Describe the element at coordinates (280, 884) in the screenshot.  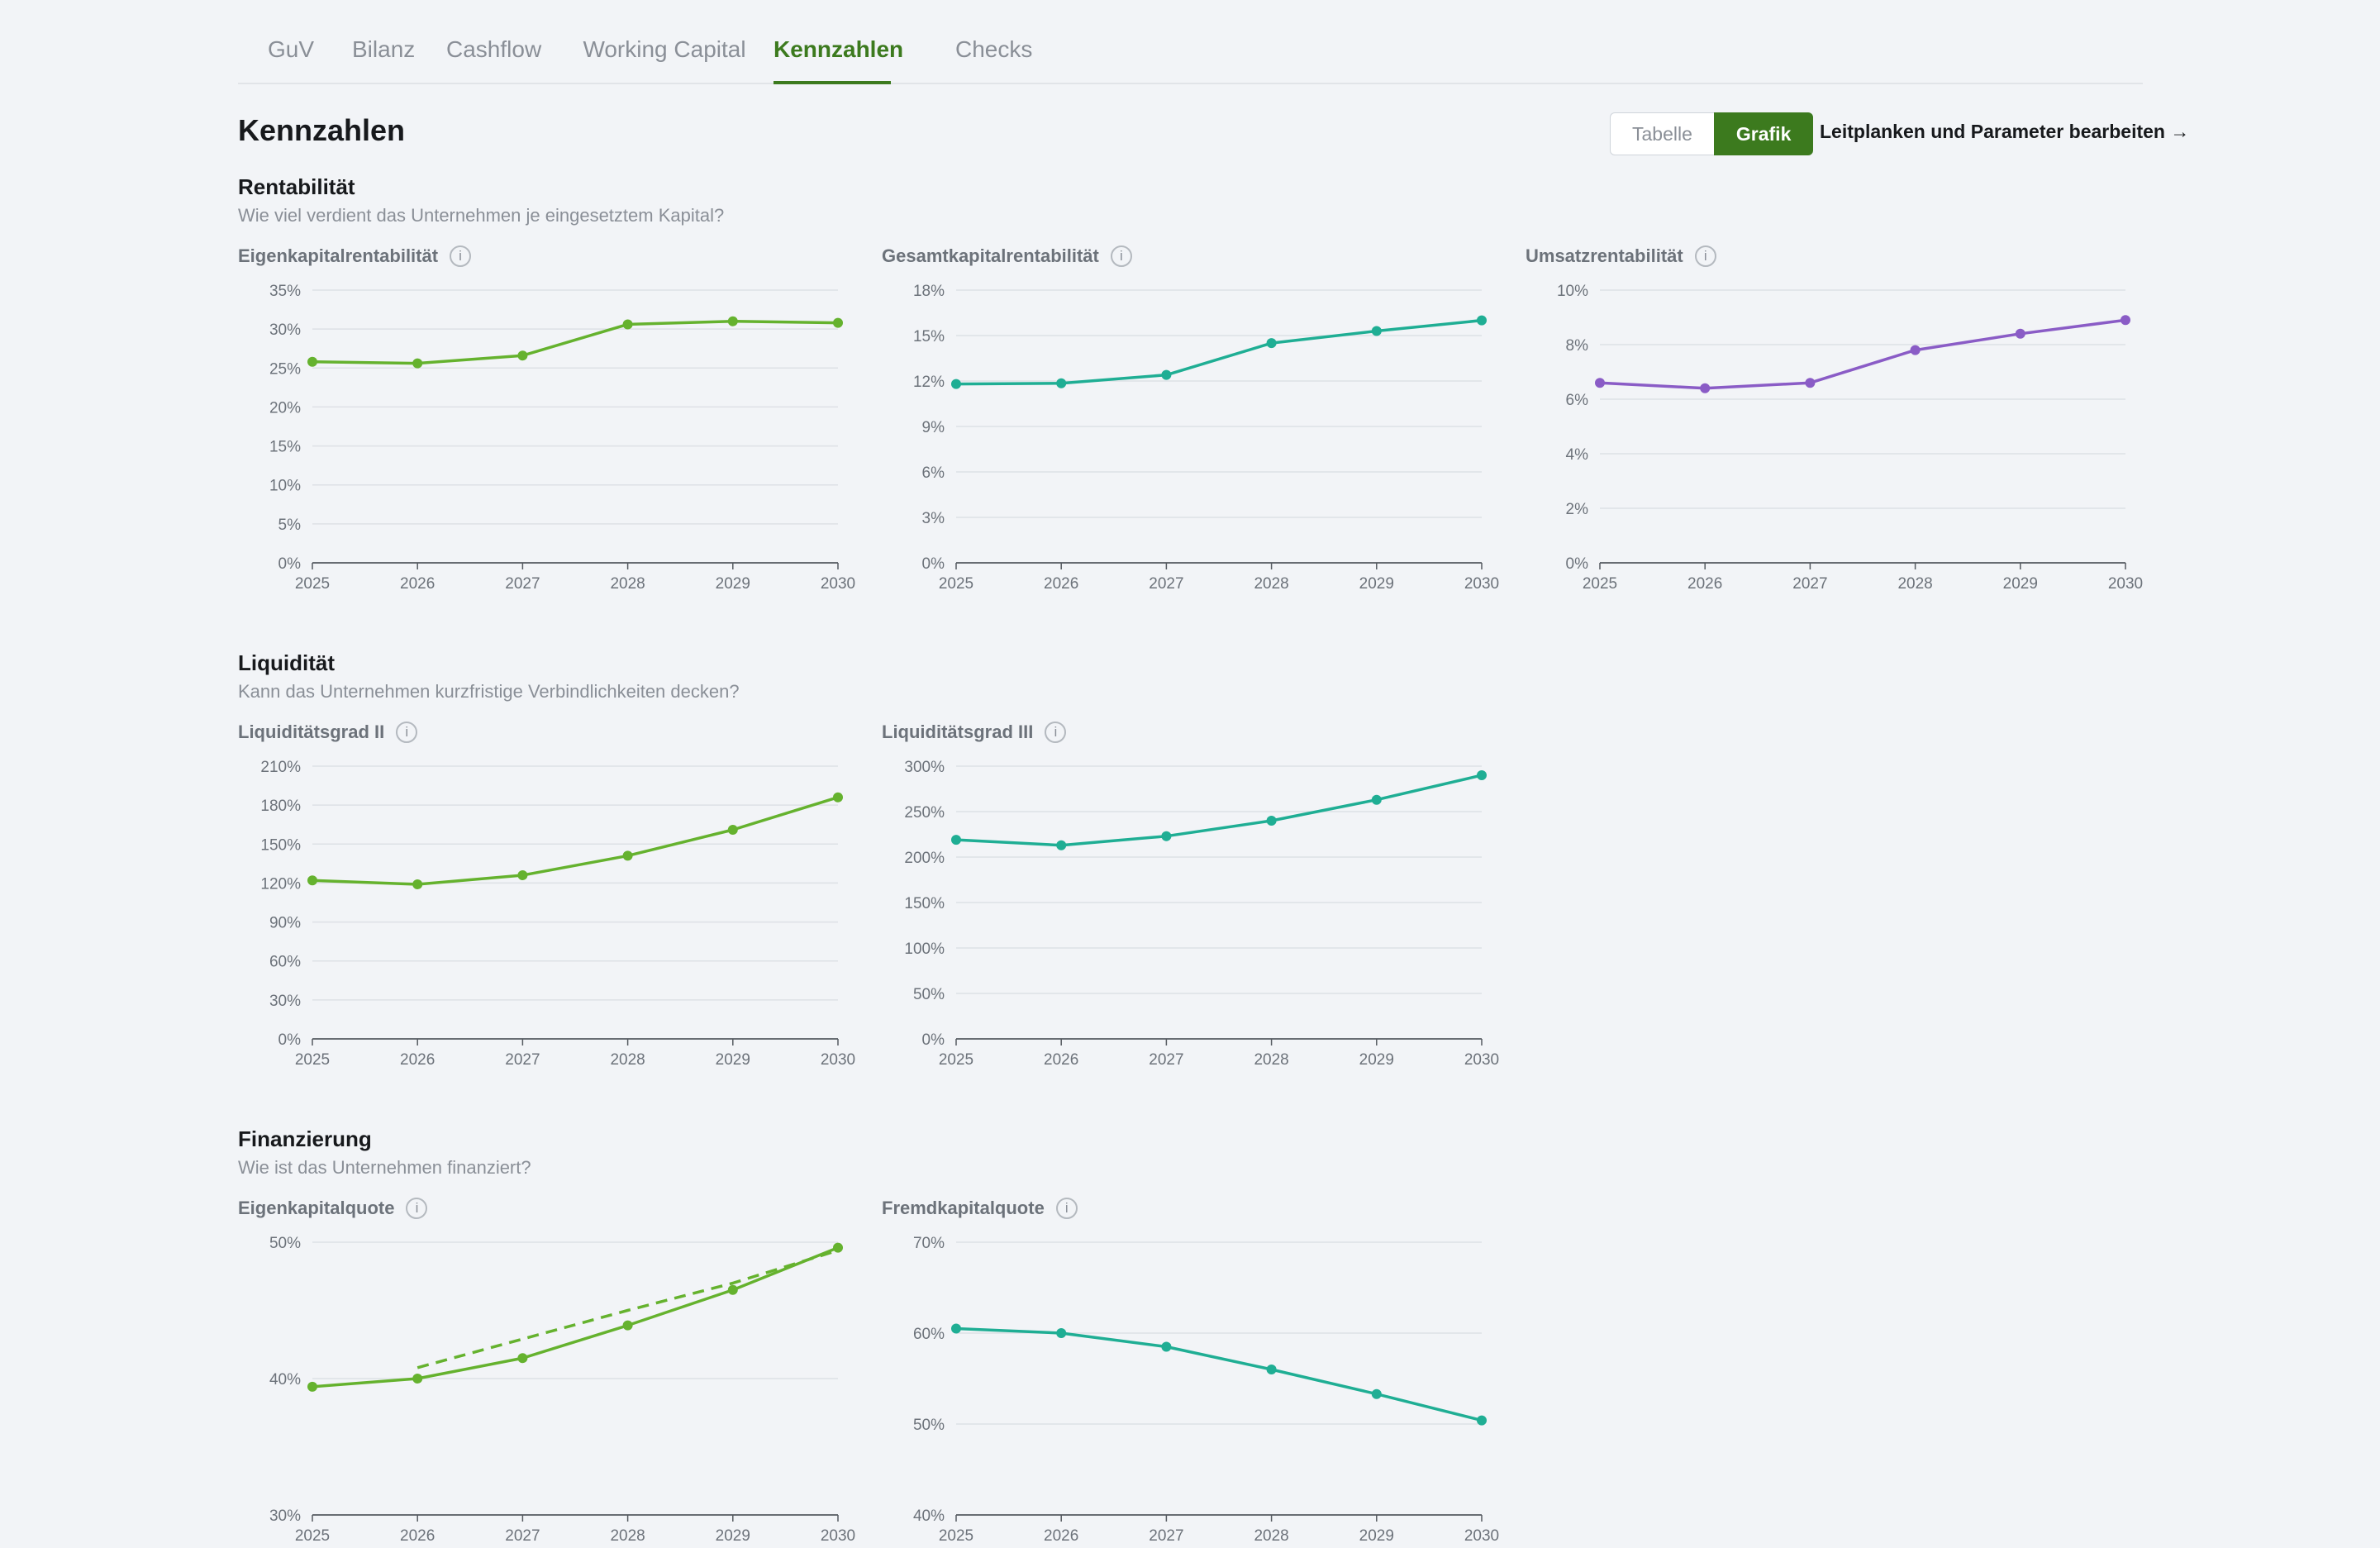
I see `y-tick-label: 120%` at that location.